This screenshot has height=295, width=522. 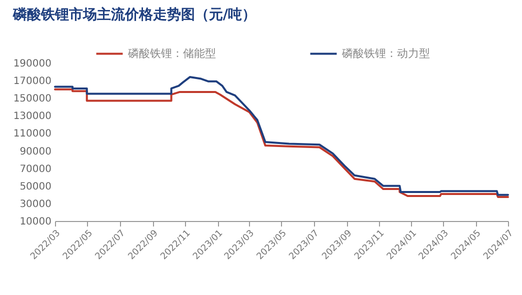 What do you see at coordinates (32, 82) in the screenshot?
I see `y-tick-label: 170000` at bounding box center [32, 82].